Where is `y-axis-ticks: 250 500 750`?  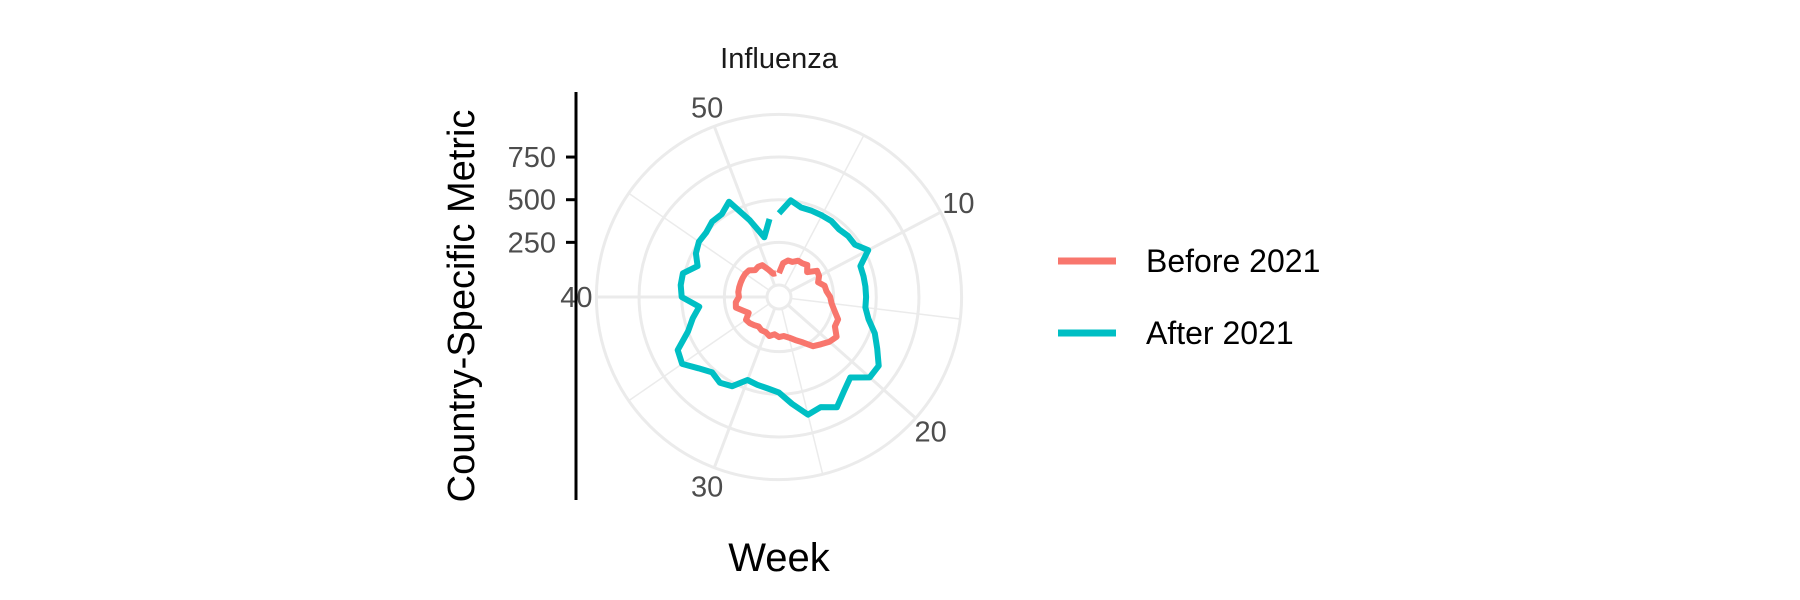
y-axis-ticks: 250 500 750 is located at coordinates (542, 200).